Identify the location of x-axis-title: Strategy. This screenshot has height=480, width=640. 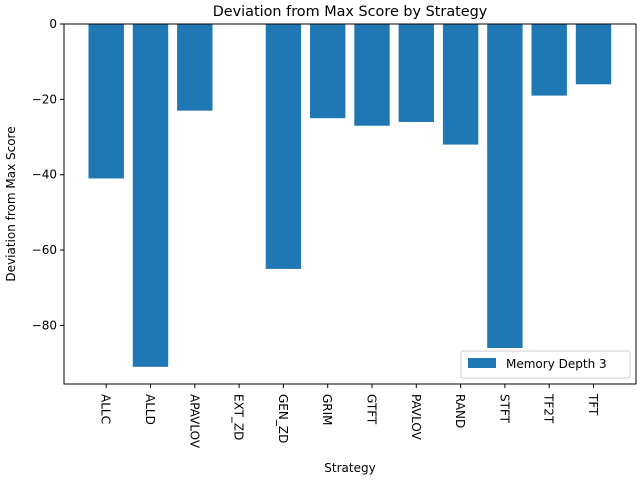
(349, 468).